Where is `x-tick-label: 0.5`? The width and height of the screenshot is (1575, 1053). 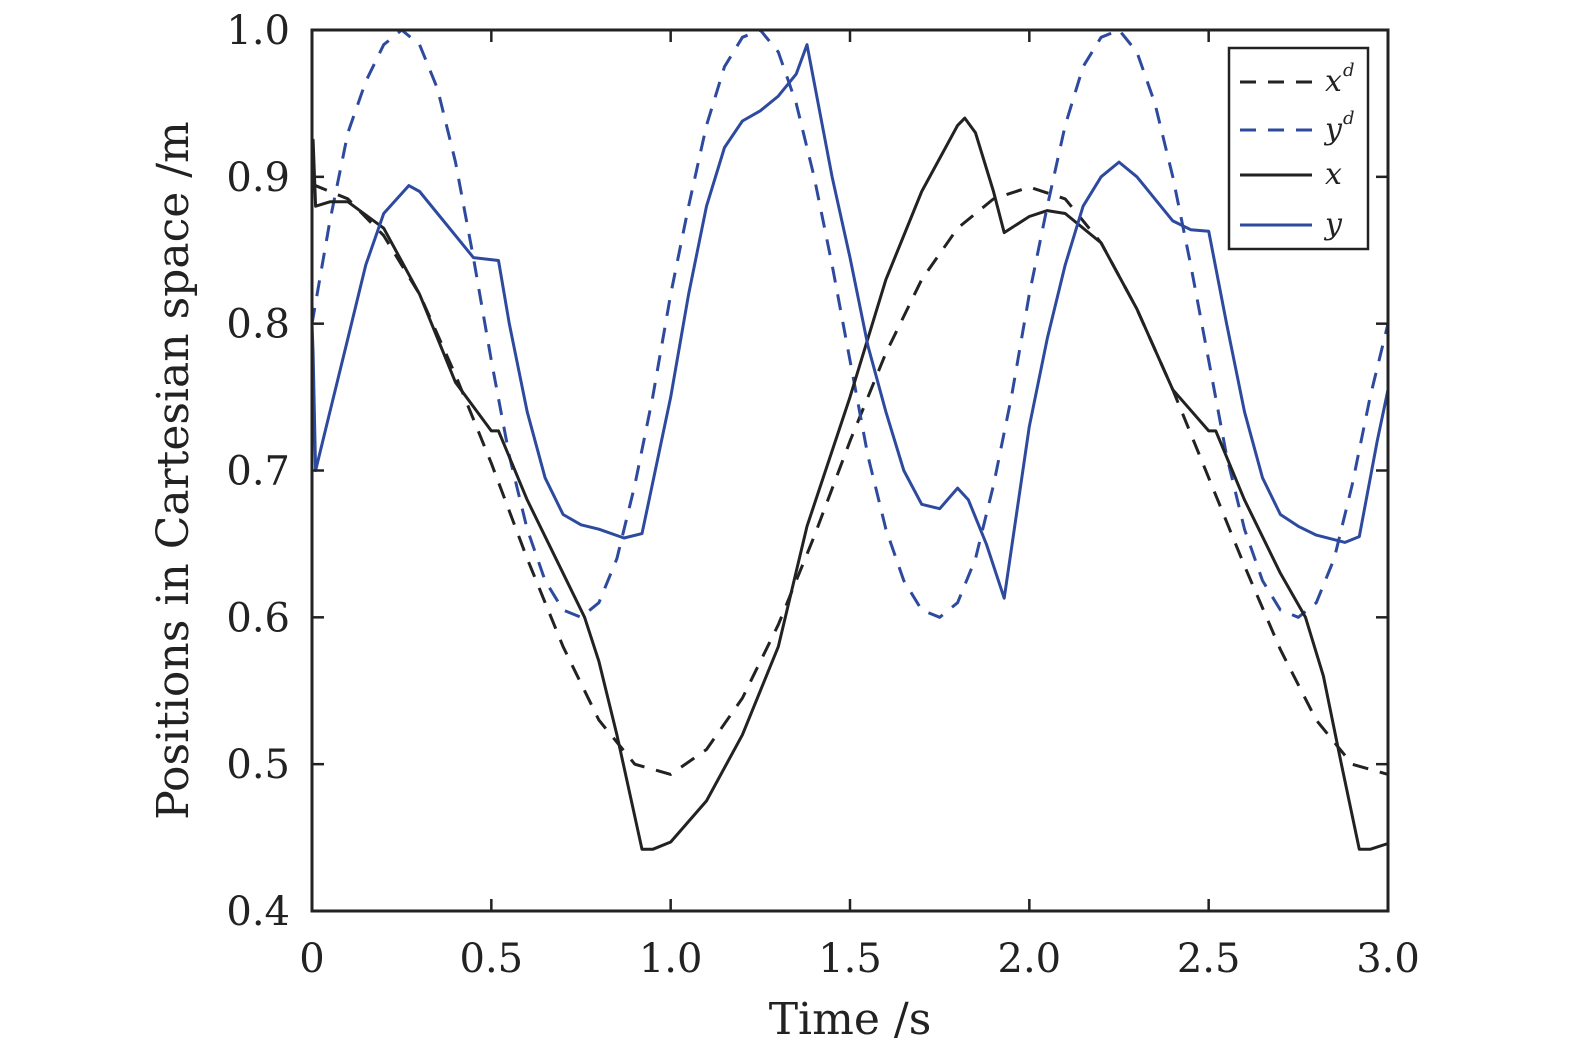
x-tick-label: 0.5 is located at coordinates (492, 959).